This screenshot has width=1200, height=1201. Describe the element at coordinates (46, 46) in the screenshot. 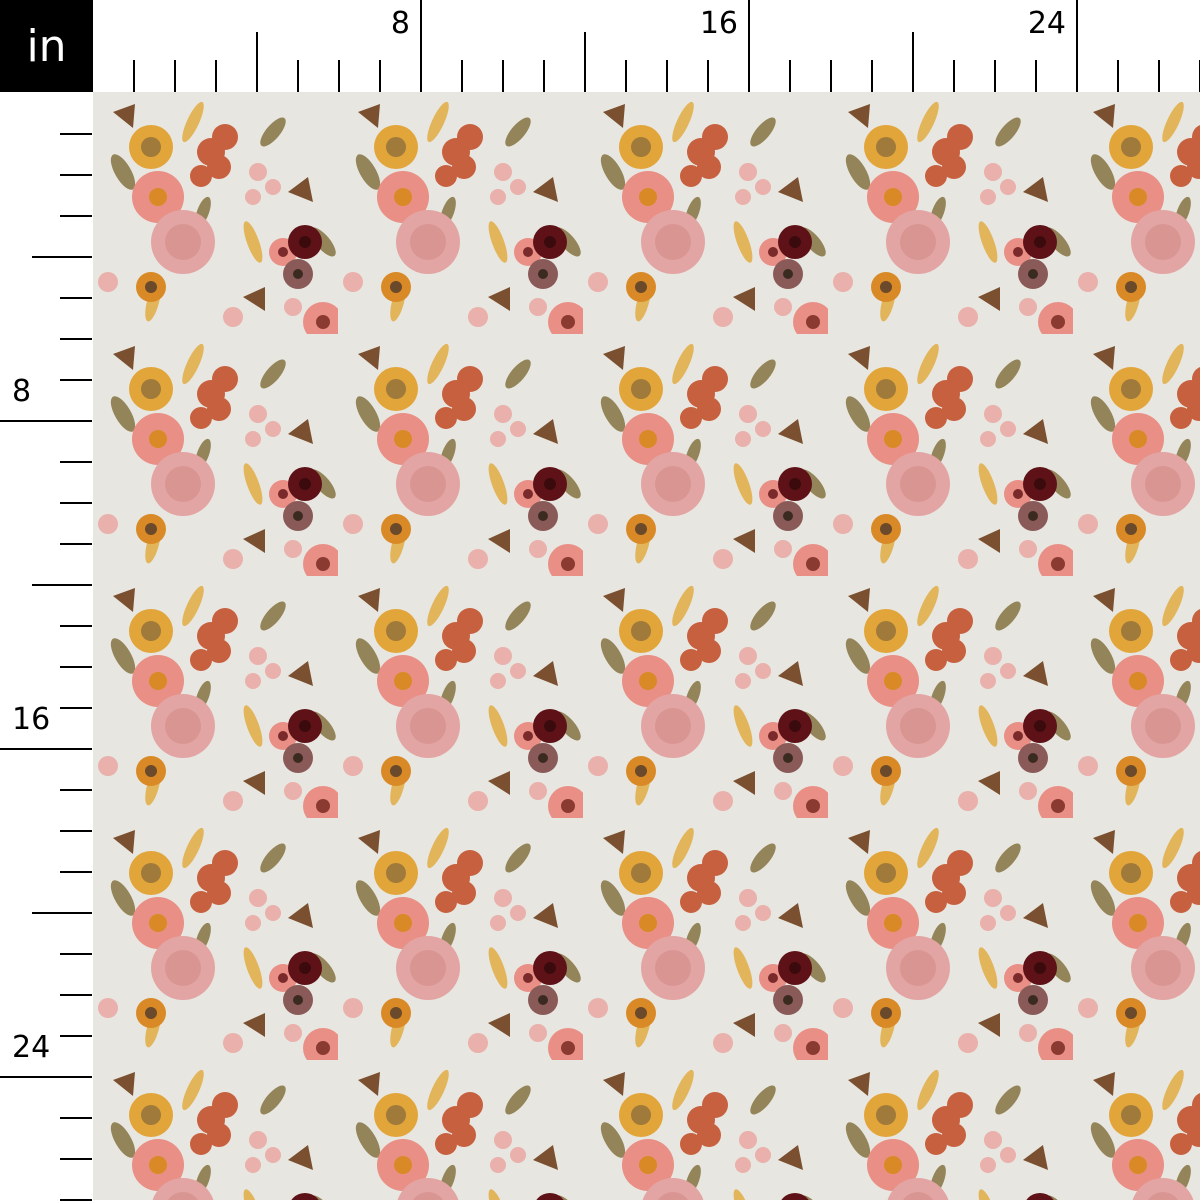

I see `unit-label: in` at that location.